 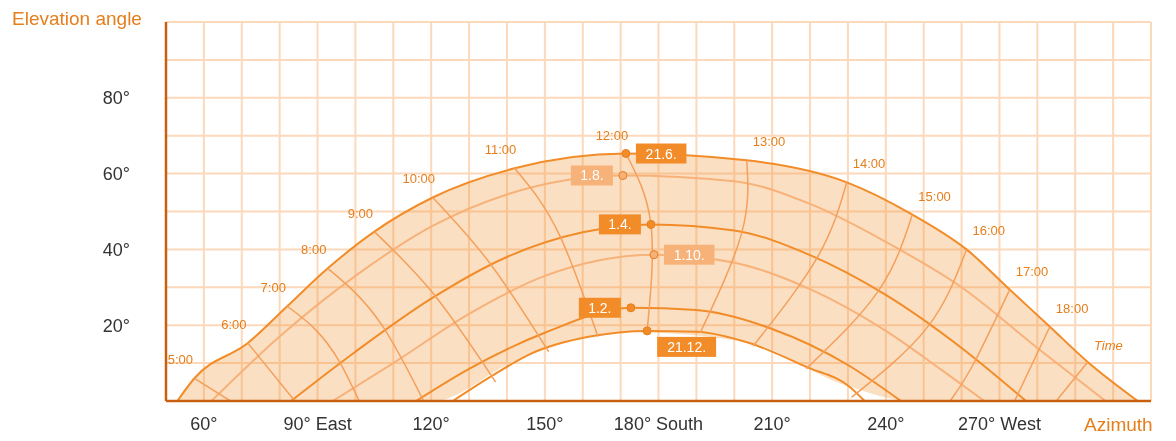 What do you see at coordinates (116, 173) in the screenshot?
I see `y-tick-label: 60°` at bounding box center [116, 173].